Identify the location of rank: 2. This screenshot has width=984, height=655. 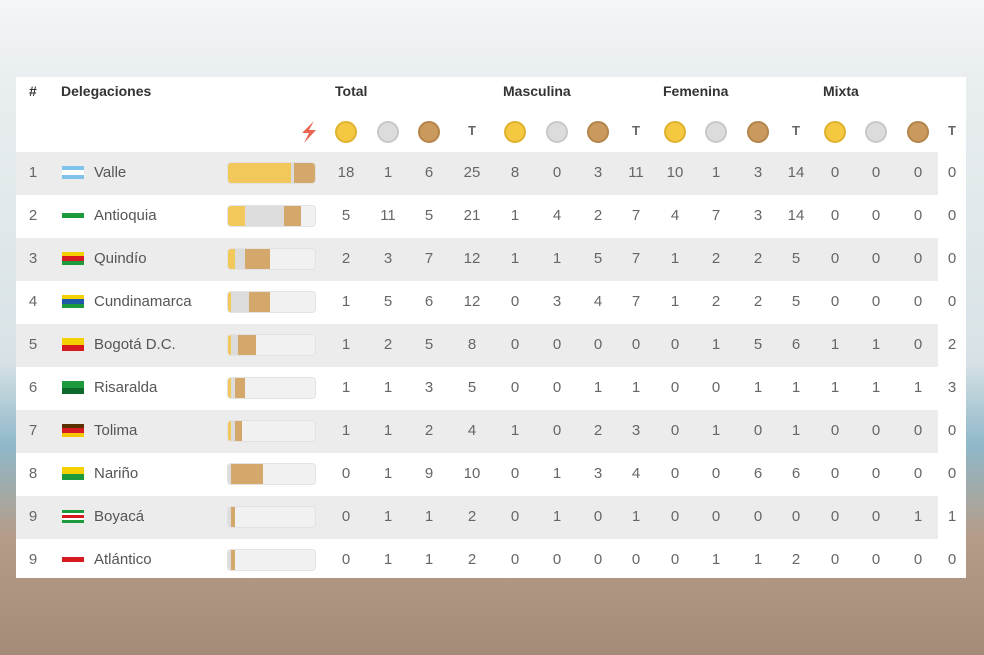
(33, 215).